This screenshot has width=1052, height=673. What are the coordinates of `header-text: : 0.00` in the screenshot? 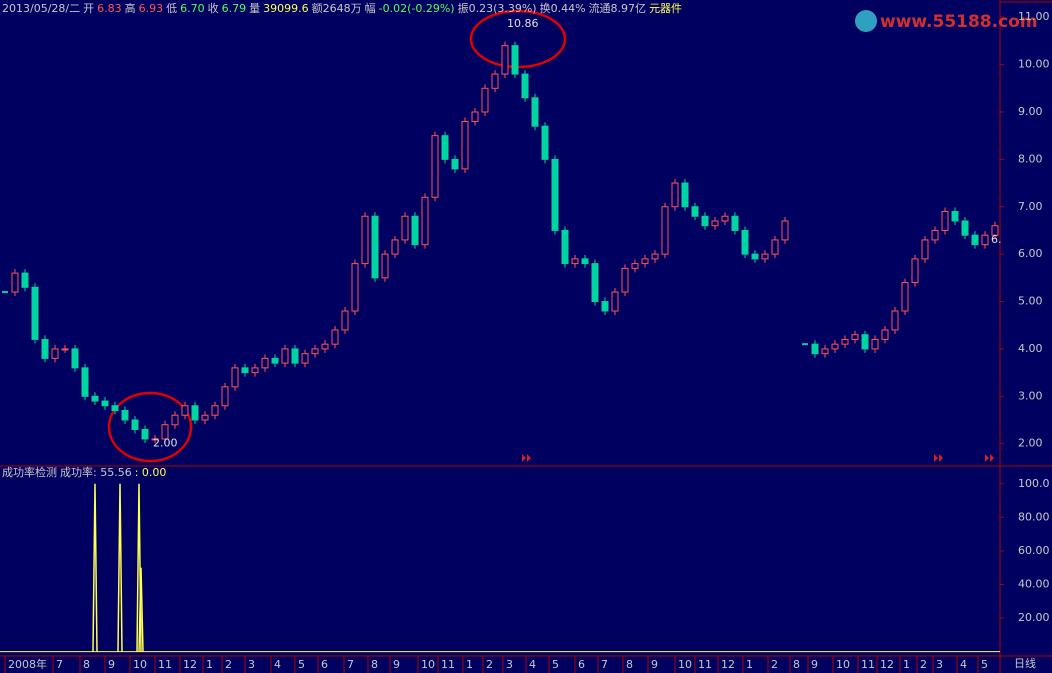 It's located at (151, 472).